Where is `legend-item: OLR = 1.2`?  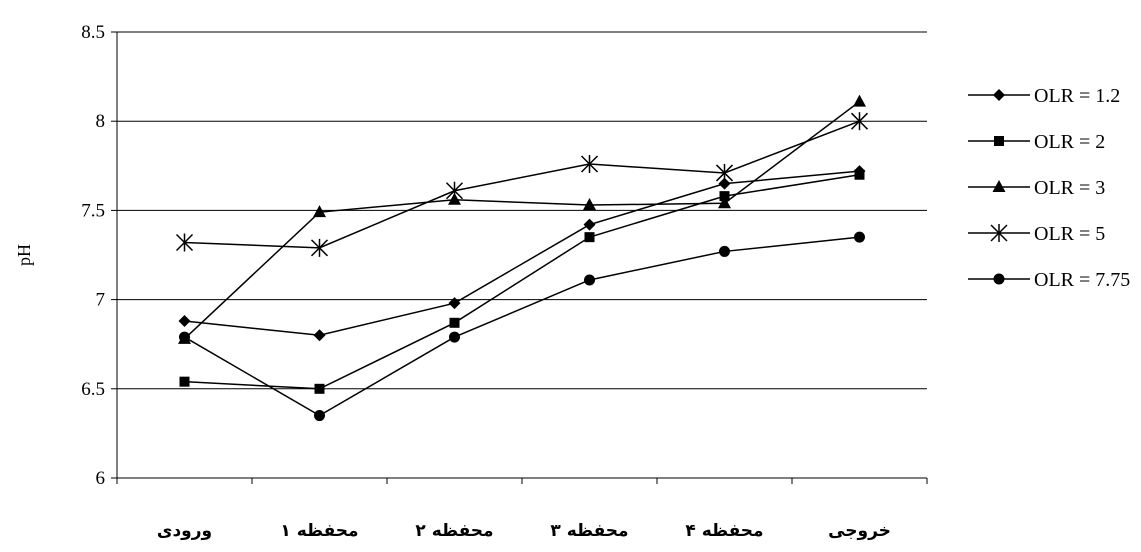
legend-item: OLR = 1.2 is located at coordinates (1044, 96).